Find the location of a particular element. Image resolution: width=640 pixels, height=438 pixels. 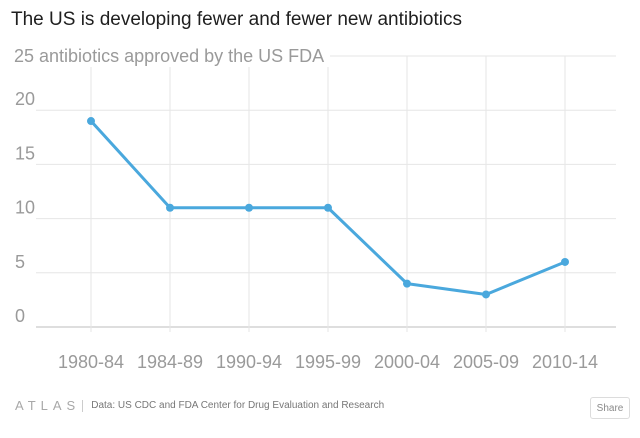

y-tick-label: 5 is located at coordinates (20, 262).